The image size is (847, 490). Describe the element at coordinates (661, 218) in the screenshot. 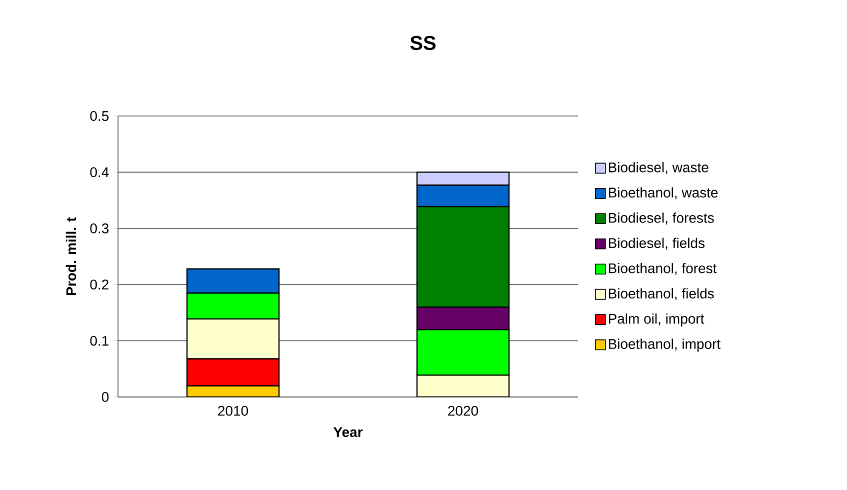

I see `legend-label: Biodiesel, forests` at that location.